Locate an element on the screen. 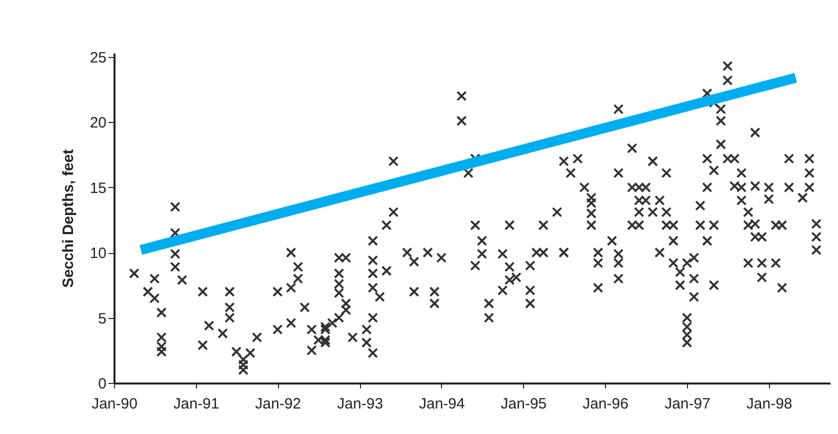  y-tick-label: 0 is located at coordinates (102, 384).